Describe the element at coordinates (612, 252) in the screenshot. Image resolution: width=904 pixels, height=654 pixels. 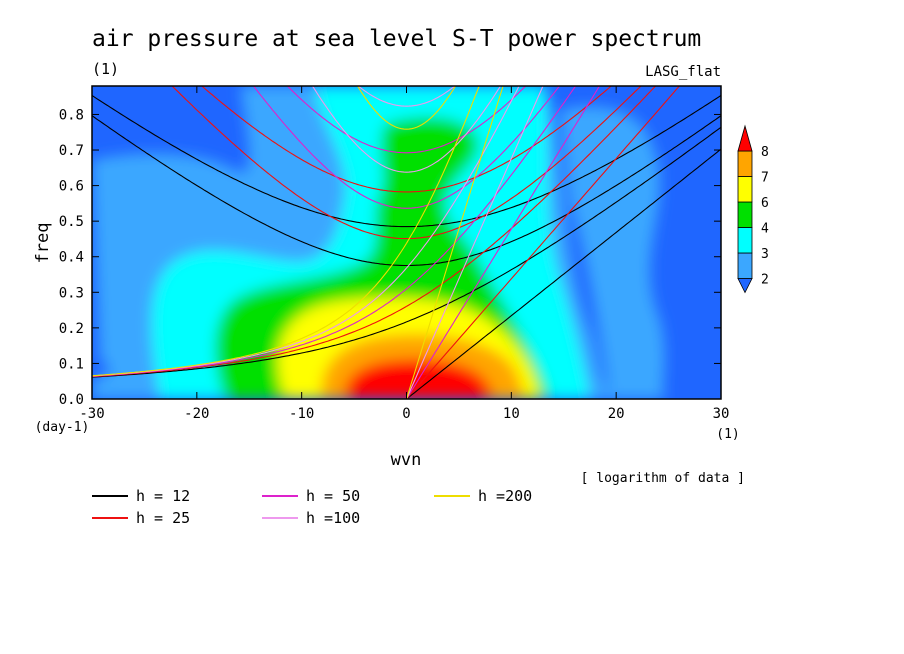
I see `shade-level-2-3-right` at that location.